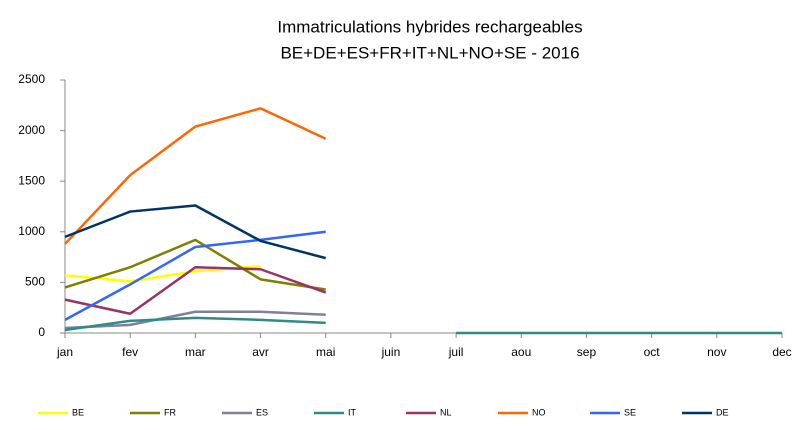 The height and width of the screenshot is (430, 800). Describe the element at coordinates (64, 352) in the screenshot. I see `x-tick-label: jan` at that location.